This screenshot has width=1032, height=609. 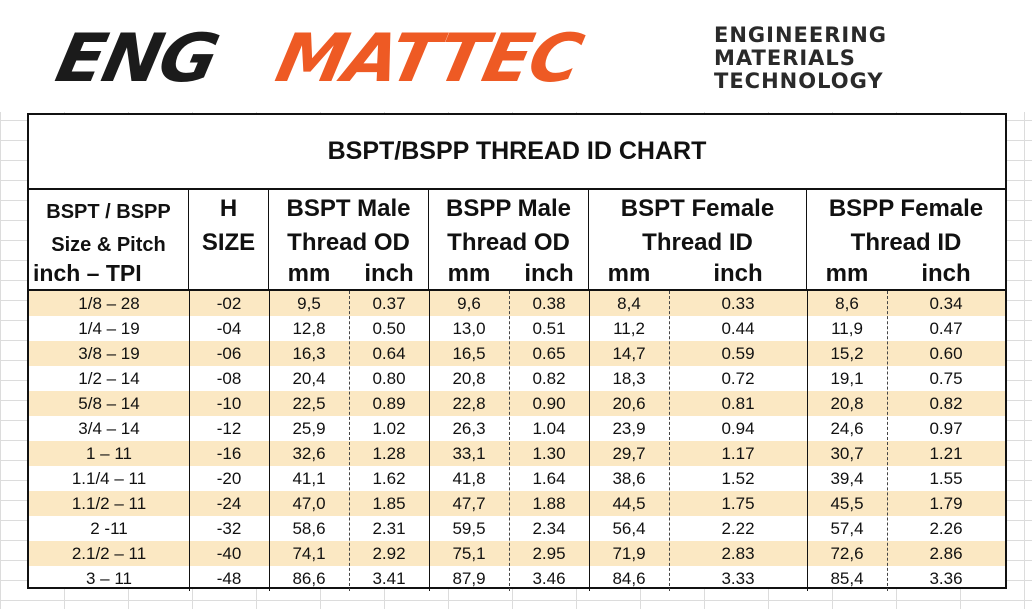 I want to click on bspt-female-mm-cell: 20,6, so click(x=629, y=403).